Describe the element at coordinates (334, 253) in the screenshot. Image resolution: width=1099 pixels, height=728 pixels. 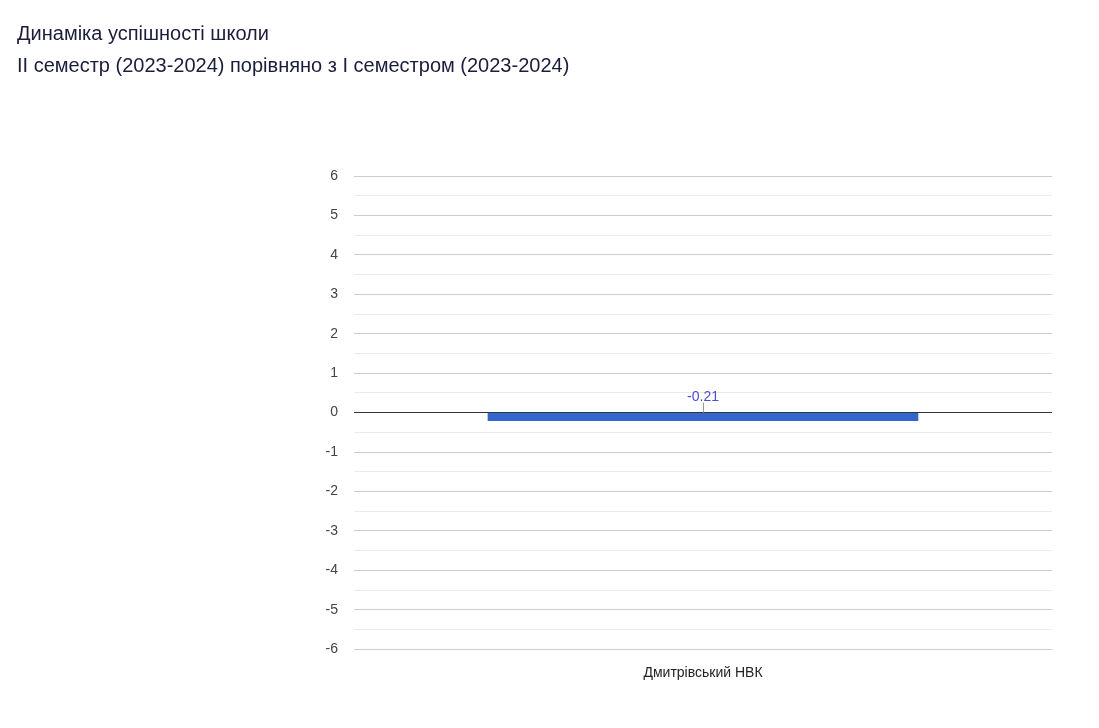
I see `y-tick-label: 4` at that location.